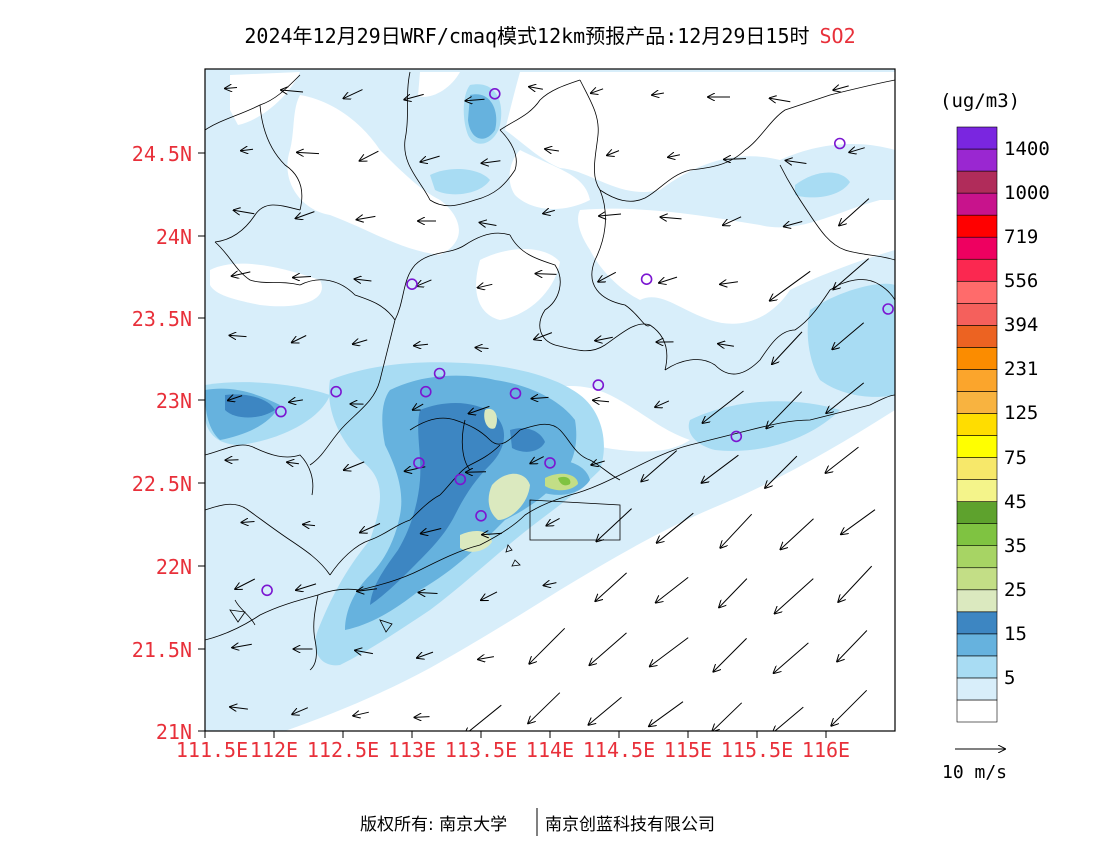  Describe the element at coordinates (837, 36) in the screenshot. I see `title-pollutant: SO2` at that location.